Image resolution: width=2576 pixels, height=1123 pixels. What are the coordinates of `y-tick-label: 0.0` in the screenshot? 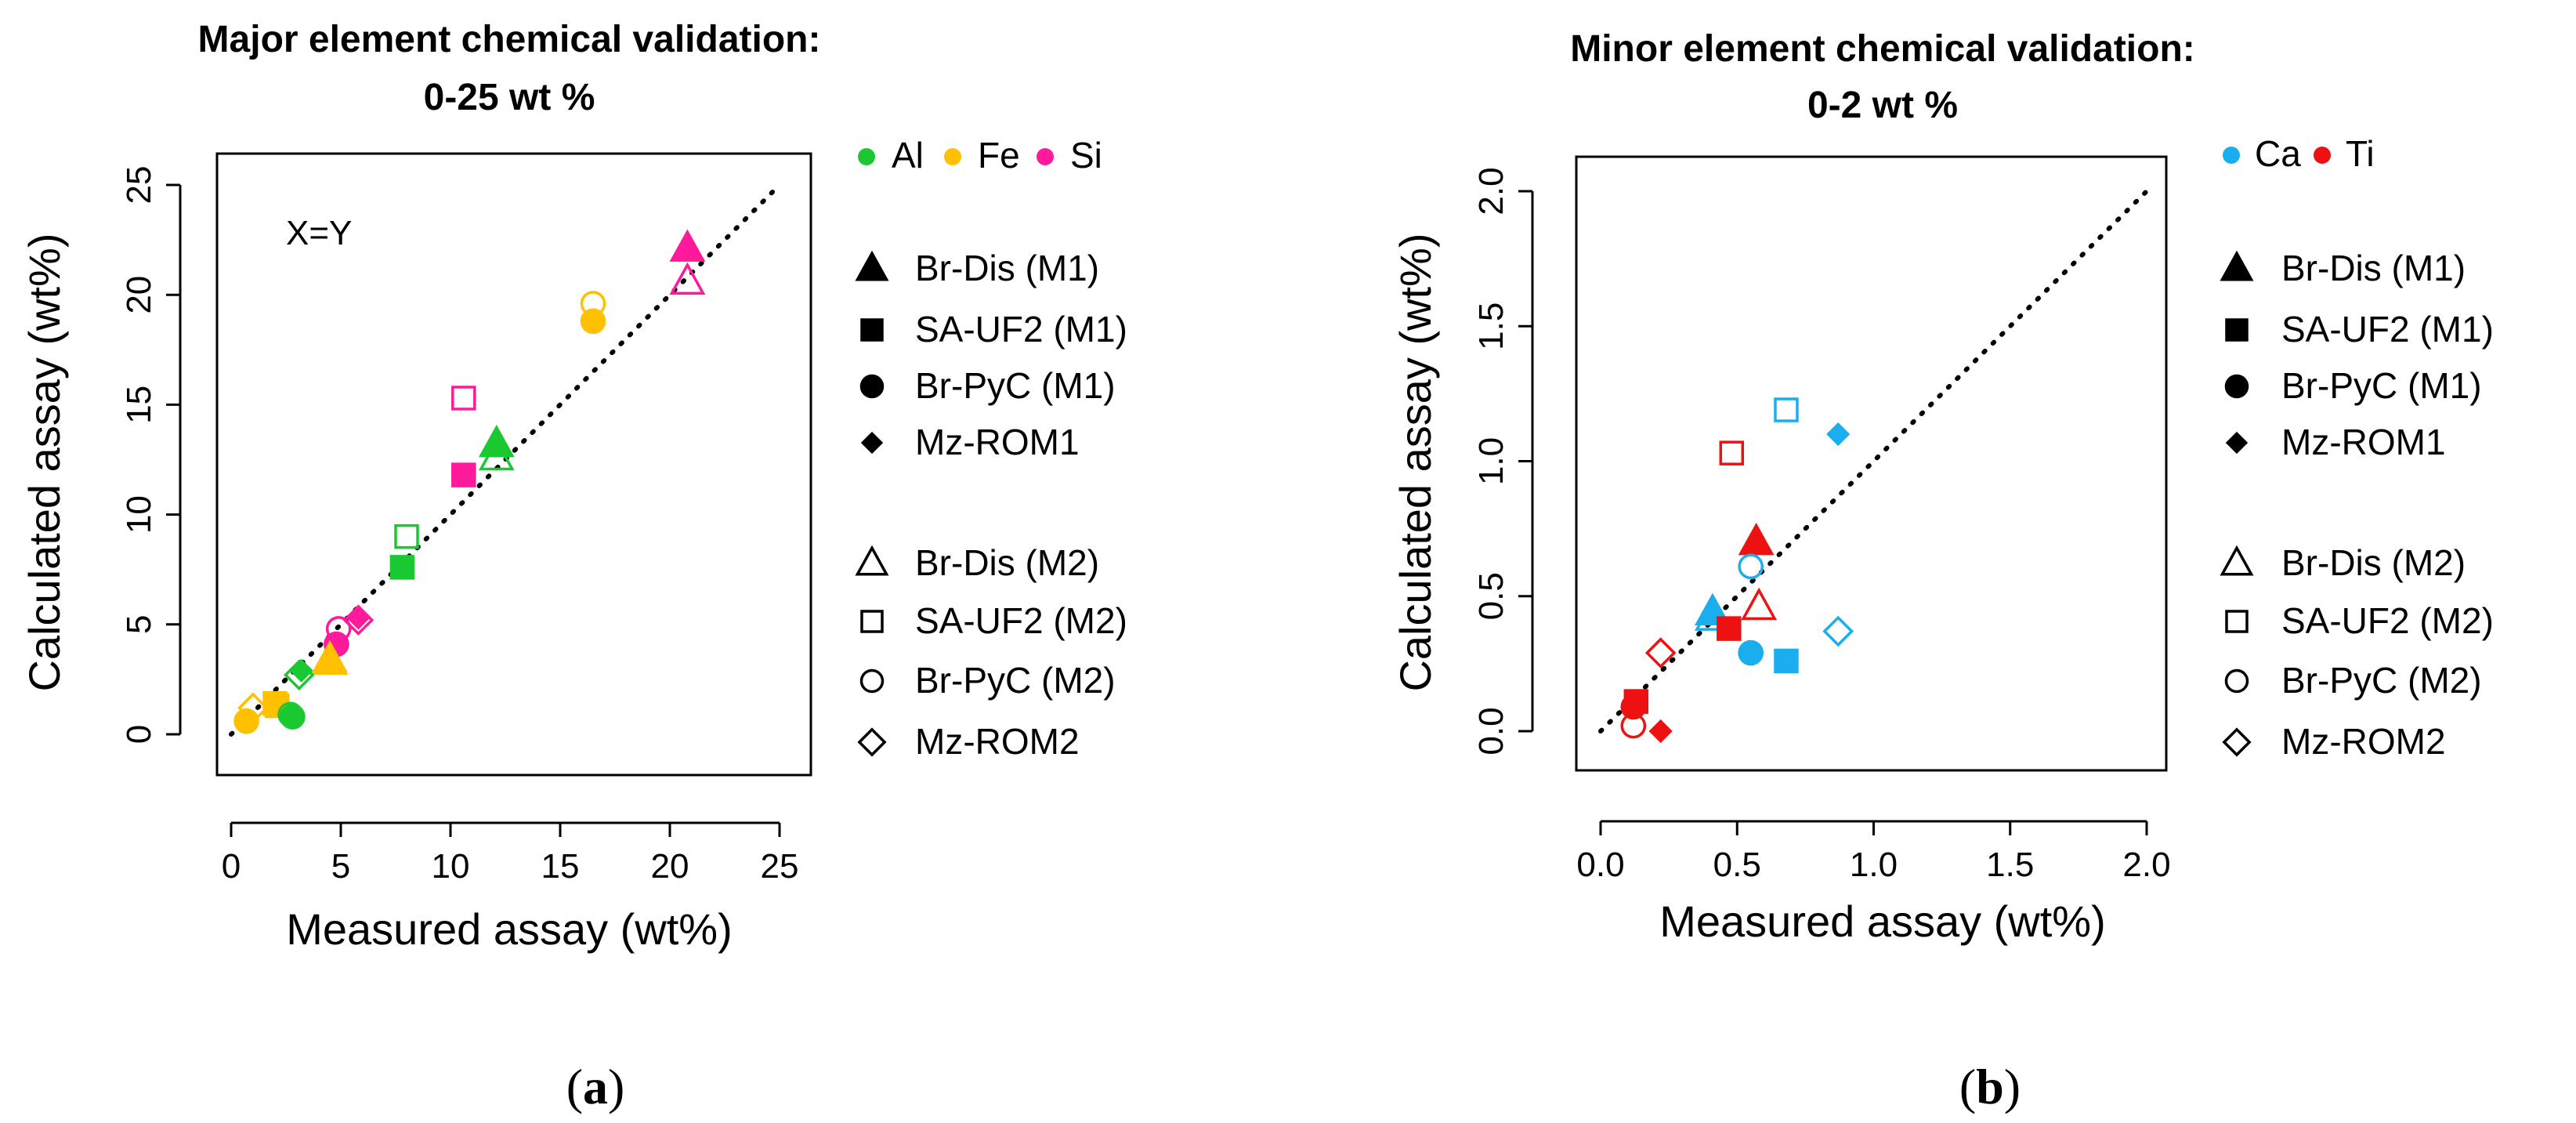 It's located at (1492, 731).